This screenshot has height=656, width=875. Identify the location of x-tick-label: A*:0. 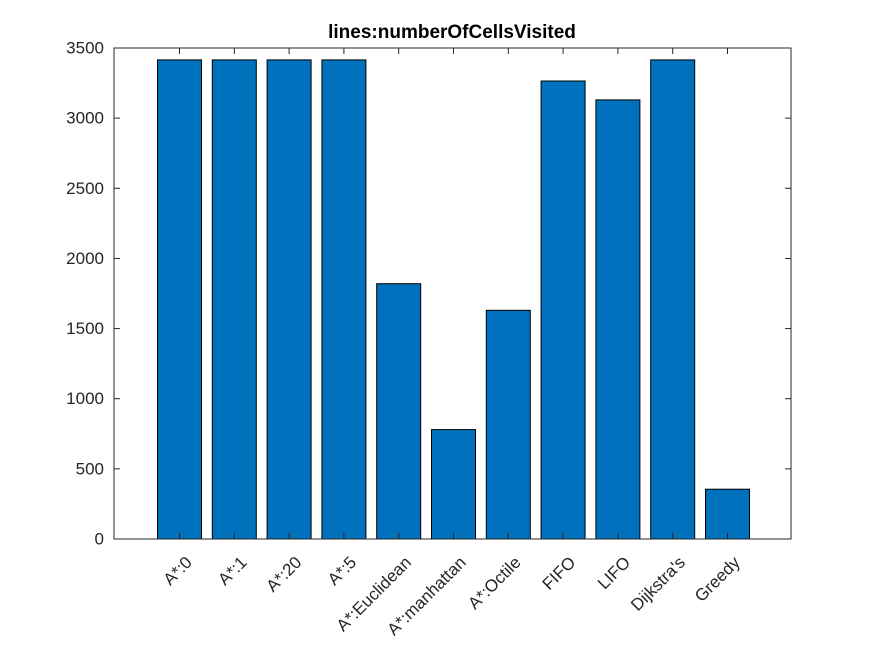
(178, 571).